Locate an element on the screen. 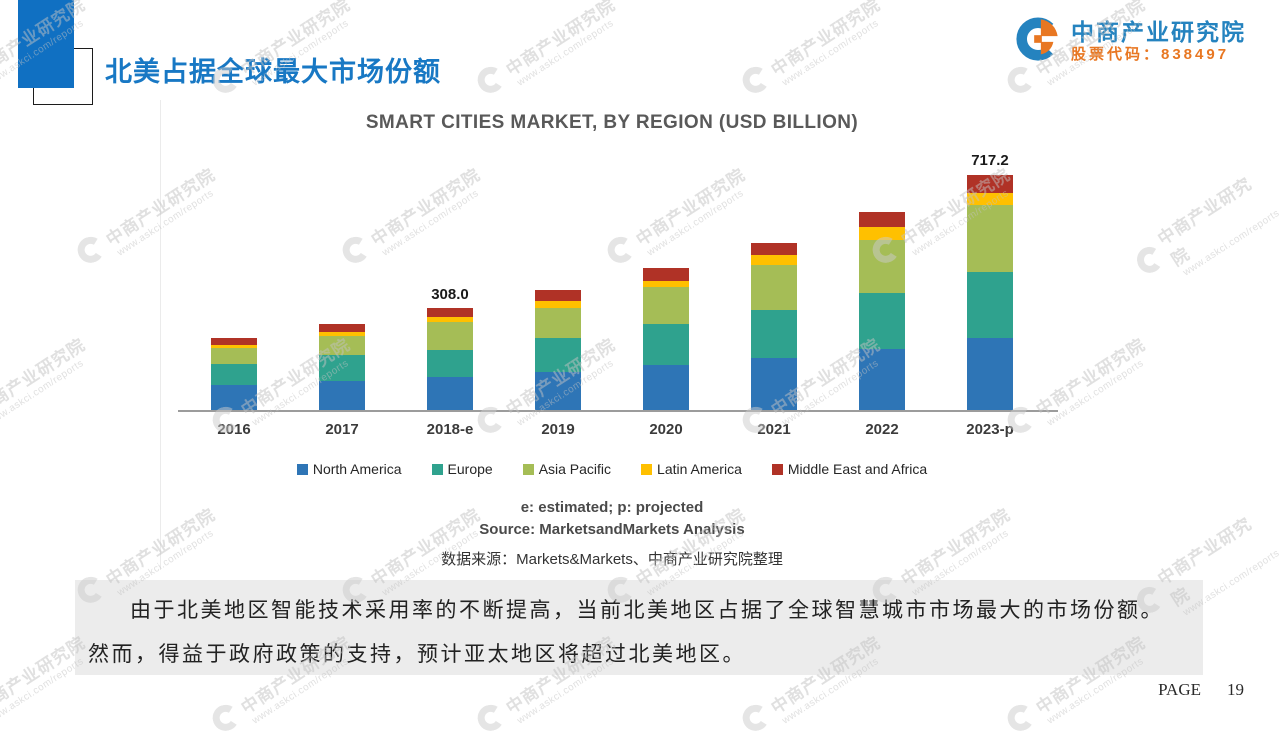  page-footer: PAGE 19 is located at coordinates (1201, 690).